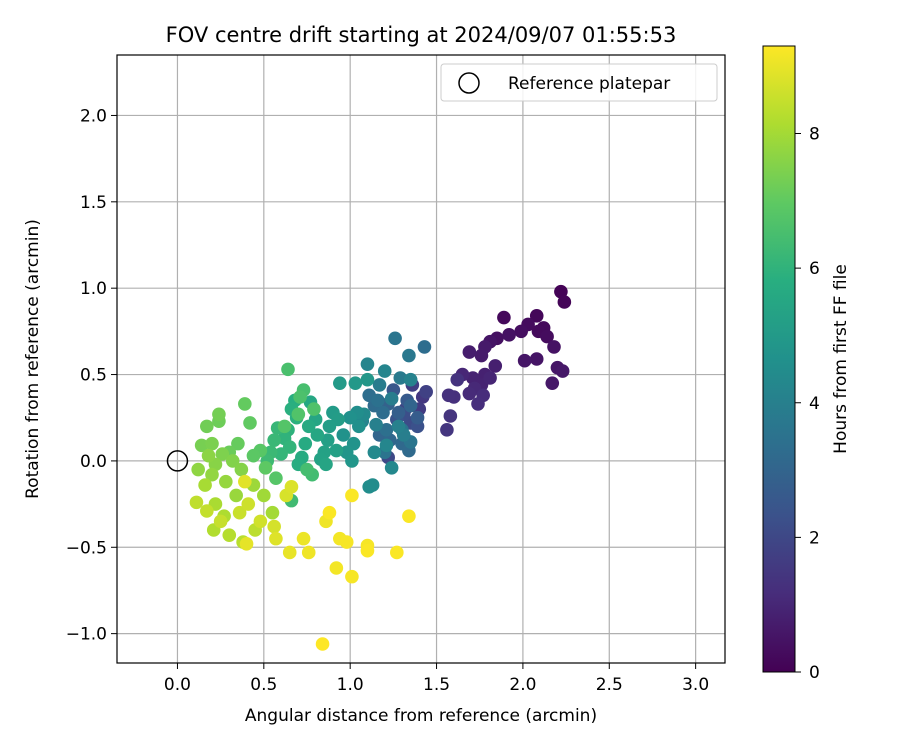 The width and height of the screenshot is (900, 750). I want to click on x-tick-label: 3.0, so click(695, 685).